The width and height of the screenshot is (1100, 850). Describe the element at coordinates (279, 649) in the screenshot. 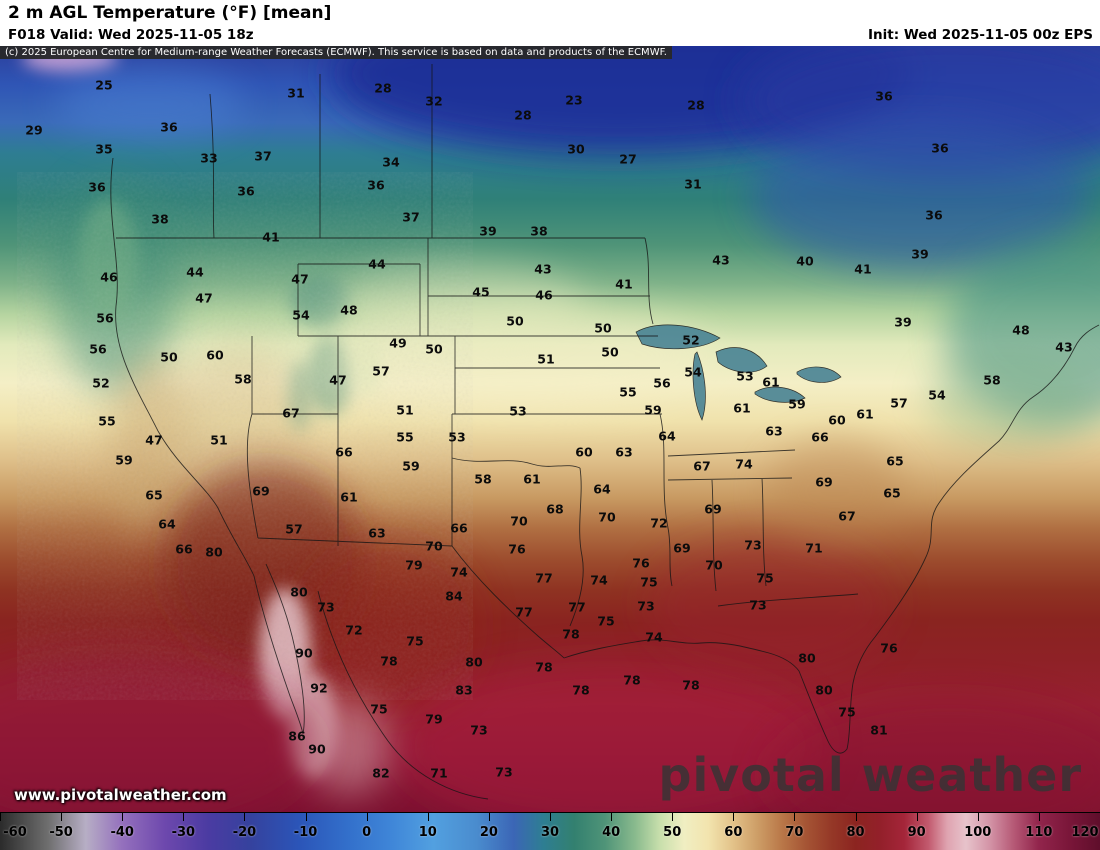

I see `baja-coastline` at that location.